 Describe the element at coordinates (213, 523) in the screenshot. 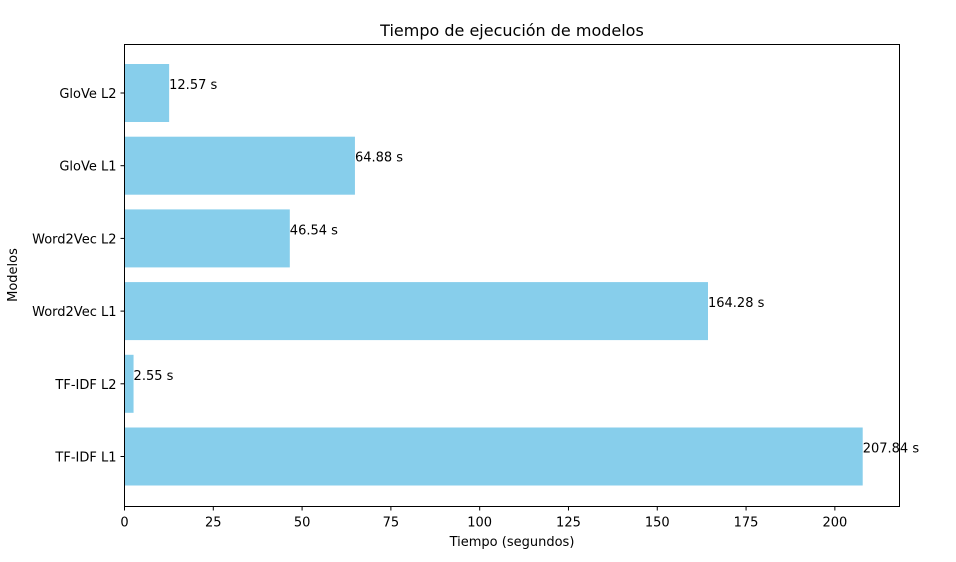

I see `x-tick-label: 25` at that location.